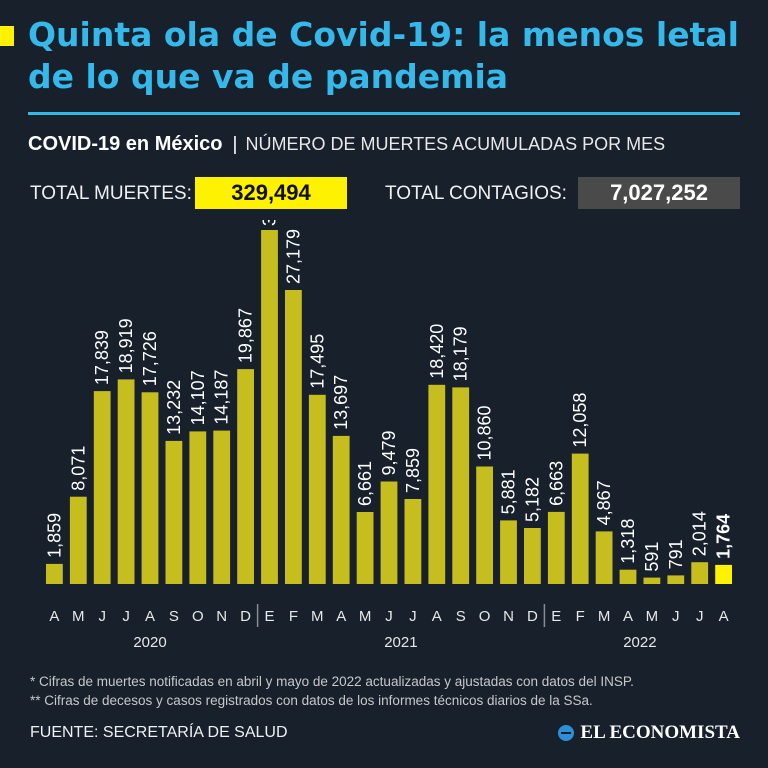 Image resolution: width=768 pixels, height=768 pixels. What do you see at coordinates (700, 616) in the screenshot?
I see `month-label-27: J` at bounding box center [700, 616].